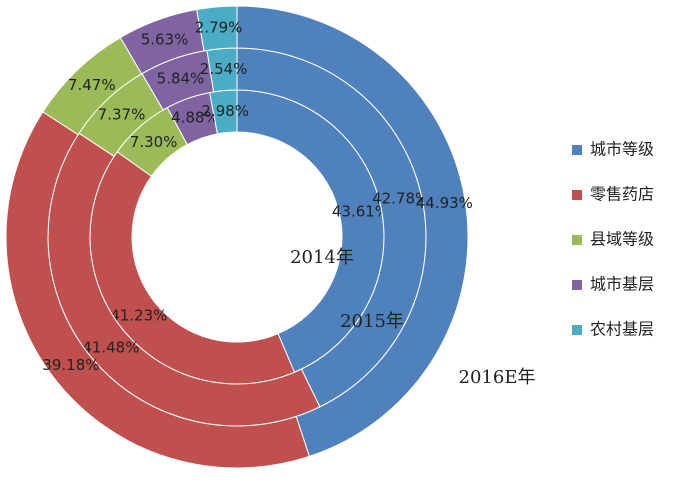  I want to click on legend-text: 农村基层, so click(622, 329).